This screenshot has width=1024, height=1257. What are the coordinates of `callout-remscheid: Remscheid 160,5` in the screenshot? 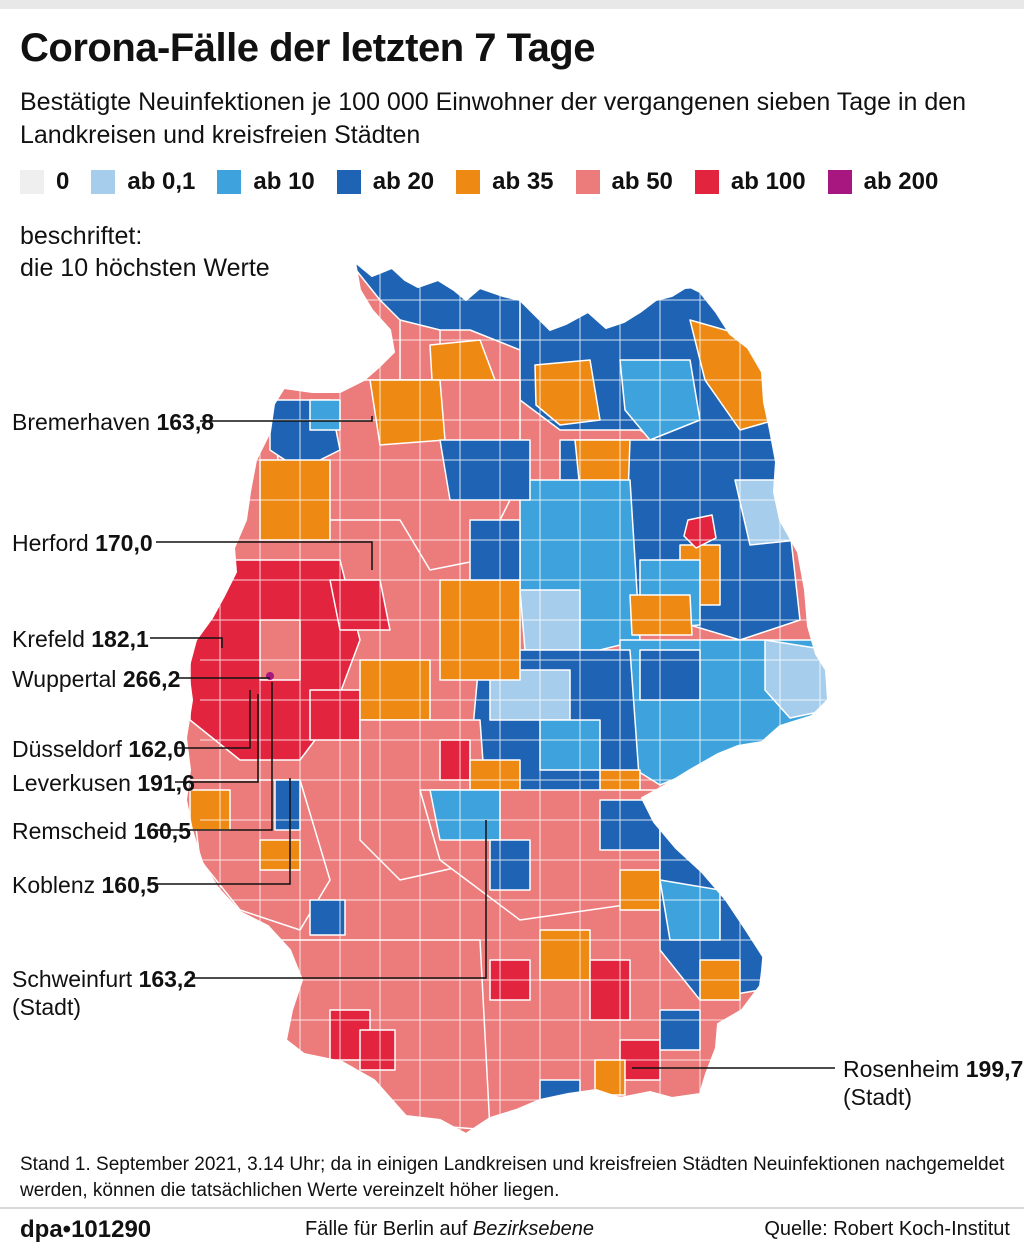 It's located at (101, 831).